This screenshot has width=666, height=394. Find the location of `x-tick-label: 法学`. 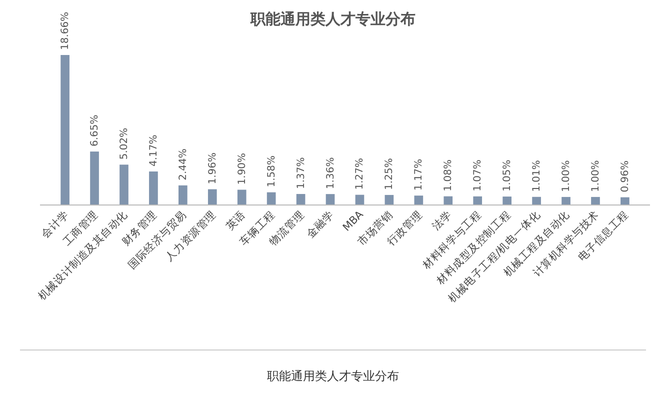

x-tick-label: 法学 is located at coordinates (442, 220).